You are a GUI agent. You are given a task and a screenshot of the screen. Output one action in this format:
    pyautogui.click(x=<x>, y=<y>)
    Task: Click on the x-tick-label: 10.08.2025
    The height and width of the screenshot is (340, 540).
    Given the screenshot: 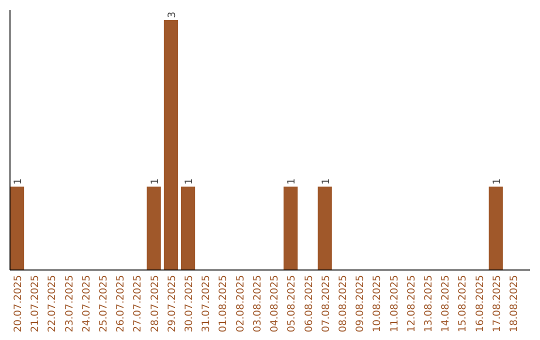 What is the action you would take?
    pyautogui.click(x=378, y=303)
    